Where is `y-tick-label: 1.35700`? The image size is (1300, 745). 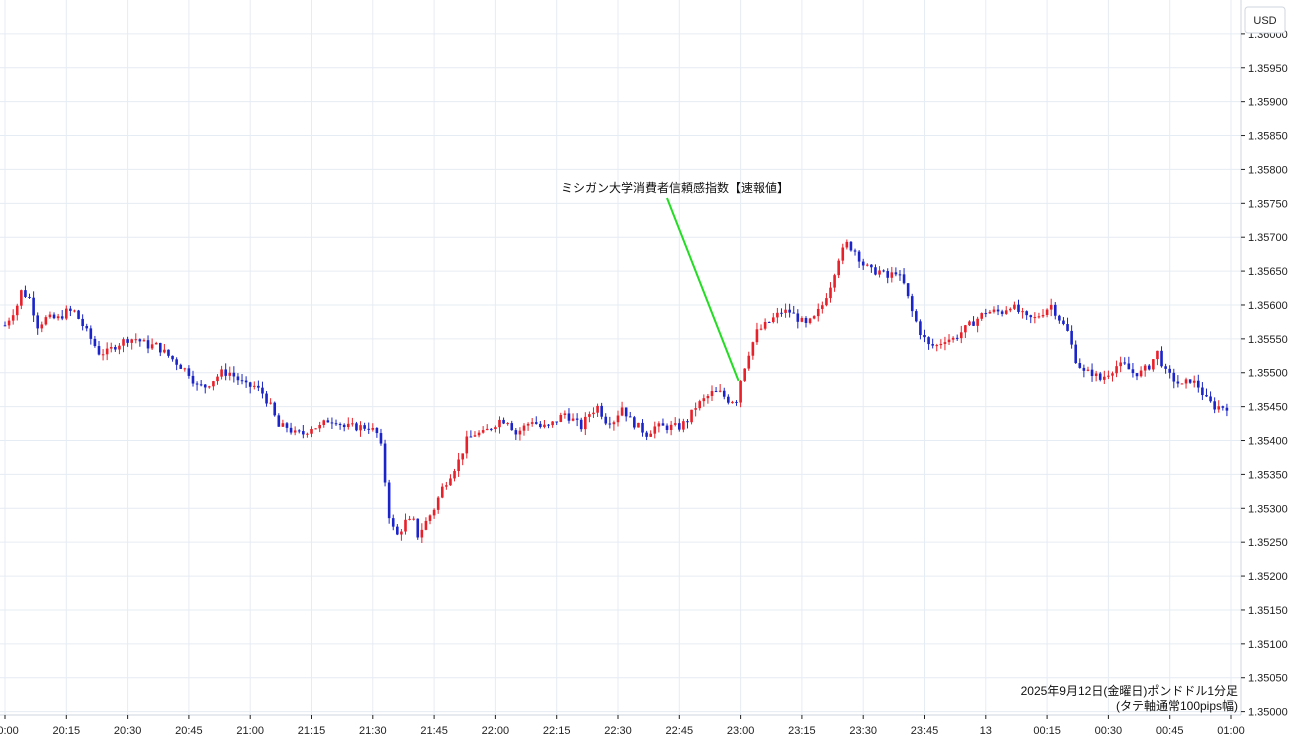 y-tick-label: 1.35700 is located at coordinates (1268, 238).